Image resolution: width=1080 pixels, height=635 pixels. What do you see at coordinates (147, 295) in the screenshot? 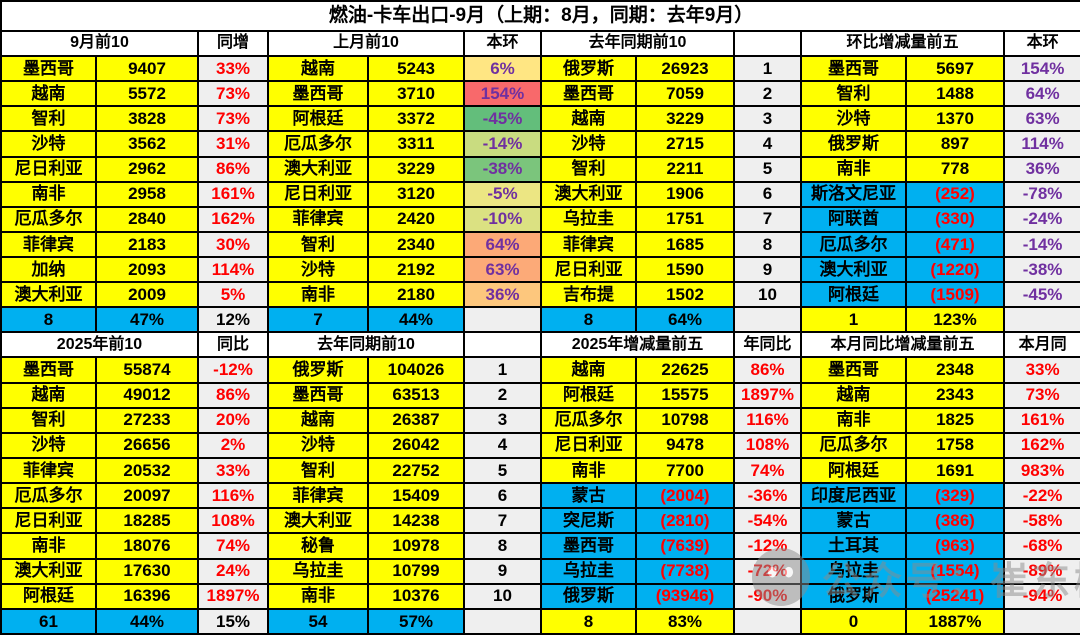
I see `value-cell: 2009` at bounding box center [147, 295].